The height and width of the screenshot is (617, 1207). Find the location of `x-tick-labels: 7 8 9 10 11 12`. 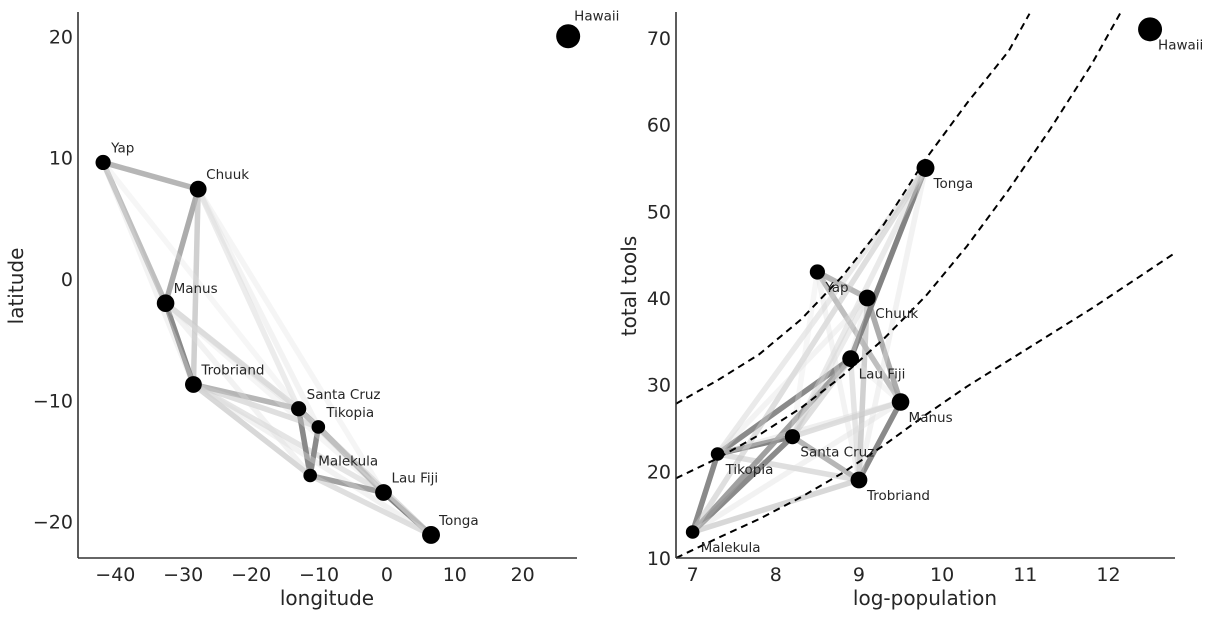

x-tick-labels: 7 8 9 10 11 12 is located at coordinates (904, 575).